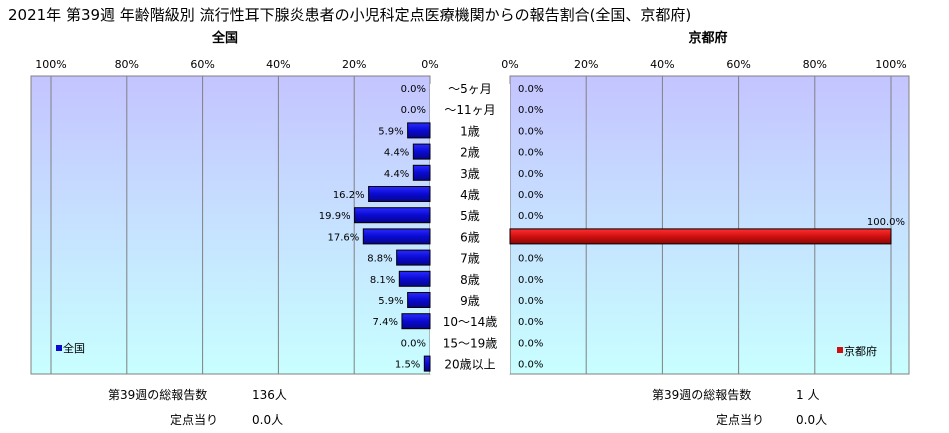 This screenshot has height=433, width=949. Describe the element at coordinates (354, 64) in the screenshot. I see `tick-label-national: 20%` at that location.